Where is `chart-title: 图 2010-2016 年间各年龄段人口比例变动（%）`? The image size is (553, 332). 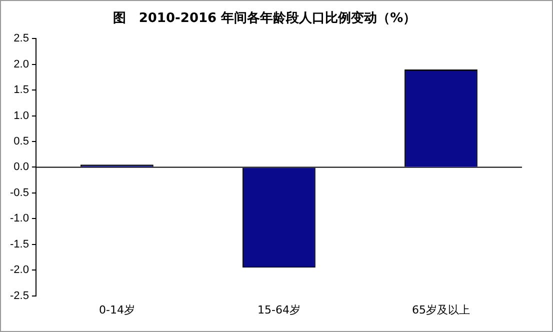 chart-title: 图 2010-2016 年间各年龄段人口比例变动（%） is located at coordinates (264, 18).